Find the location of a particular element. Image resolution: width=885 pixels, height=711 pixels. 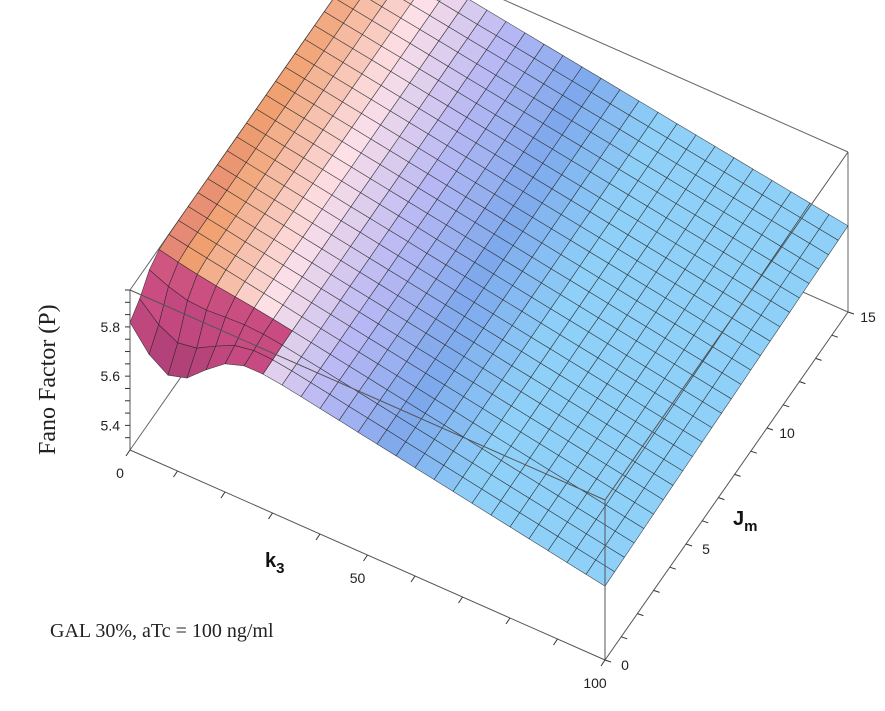

jm-tick-label: 10 is located at coordinates (787, 433).